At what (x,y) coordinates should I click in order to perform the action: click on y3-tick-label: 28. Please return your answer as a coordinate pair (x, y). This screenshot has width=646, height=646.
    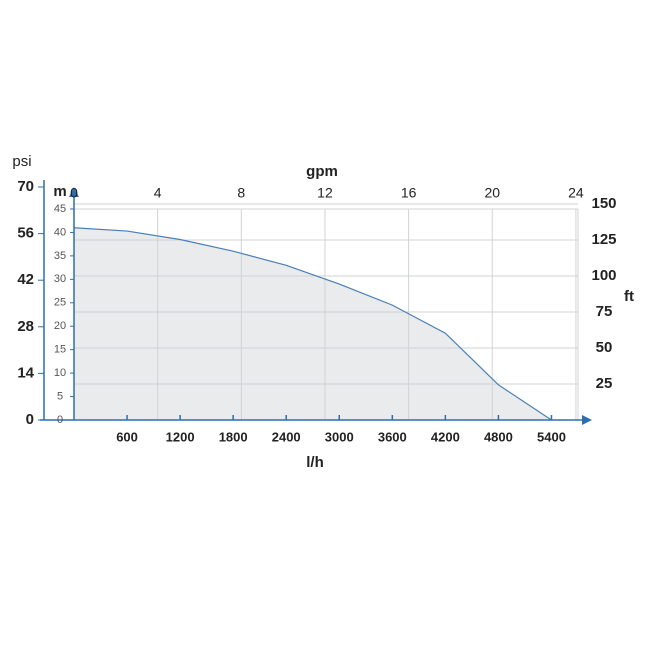
    Looking at the image, I should click on (25, 326).